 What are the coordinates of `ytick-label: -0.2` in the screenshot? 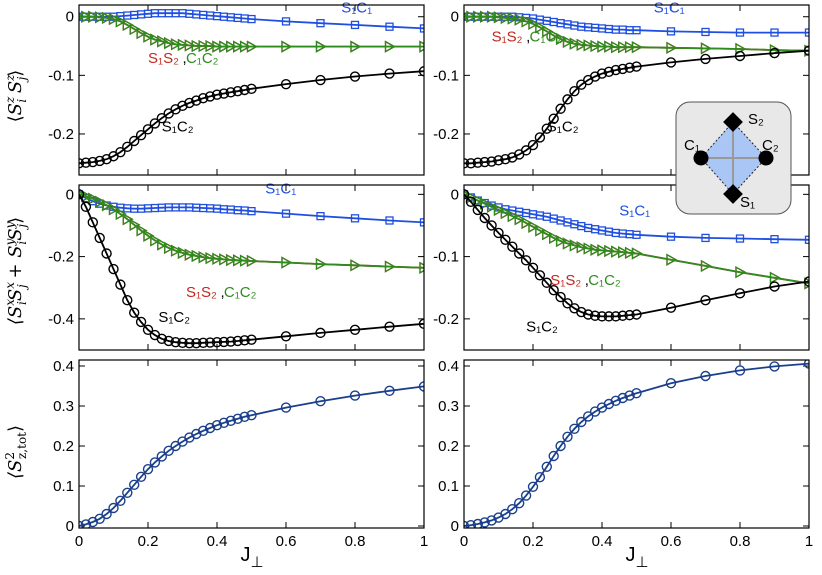 It's located at (446, 319).